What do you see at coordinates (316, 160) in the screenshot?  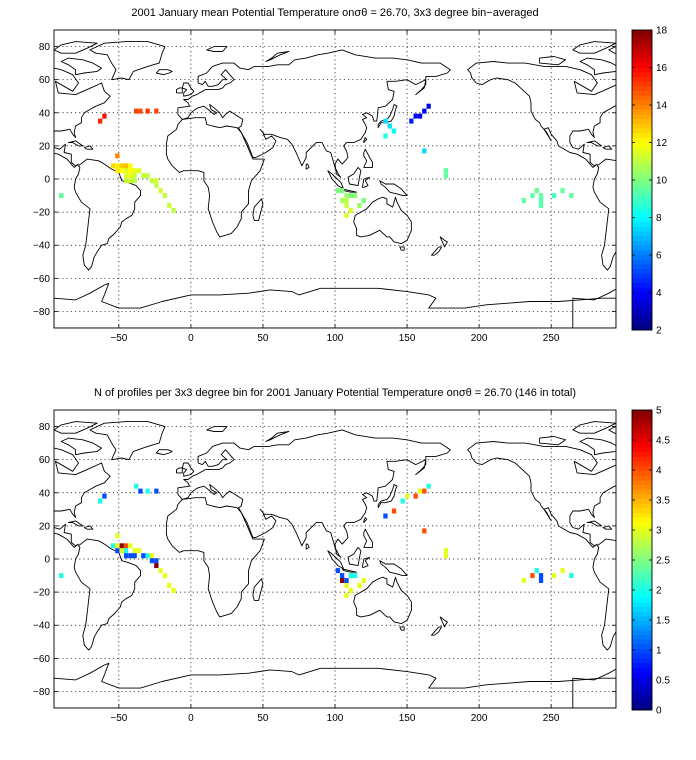 I see `temperature-bins` at bounding box center [316, 160].